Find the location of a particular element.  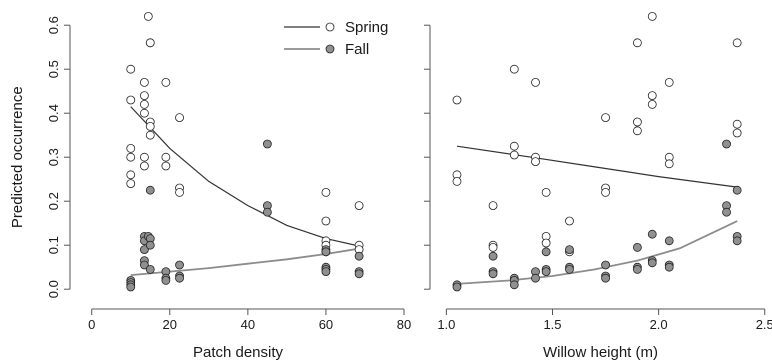

legend-label-fall: Fall is located at coordinates (357, 49).